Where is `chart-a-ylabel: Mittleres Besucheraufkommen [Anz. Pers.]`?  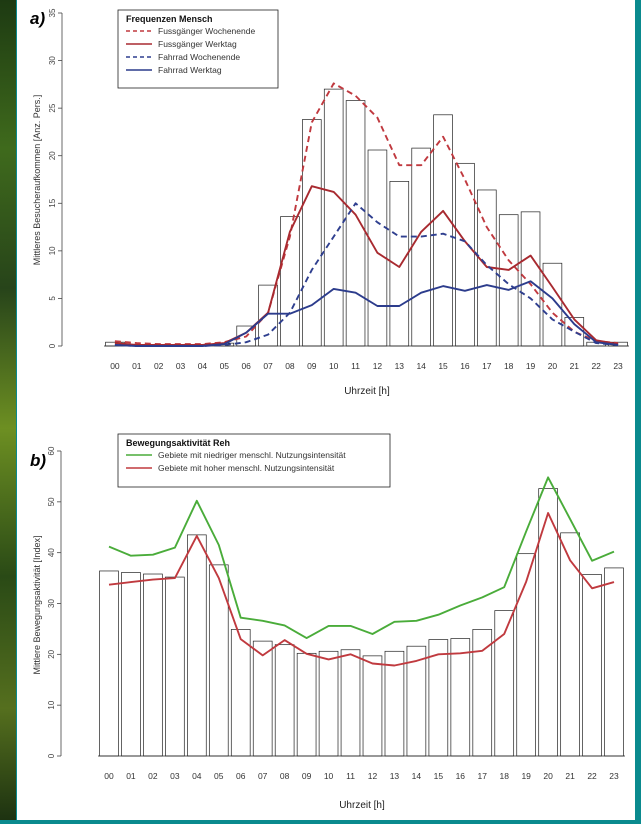 chart-a-ylabel: Mittleres Besucheraufkommen [Anz. Pers.] is located at coordinates (37, 180).